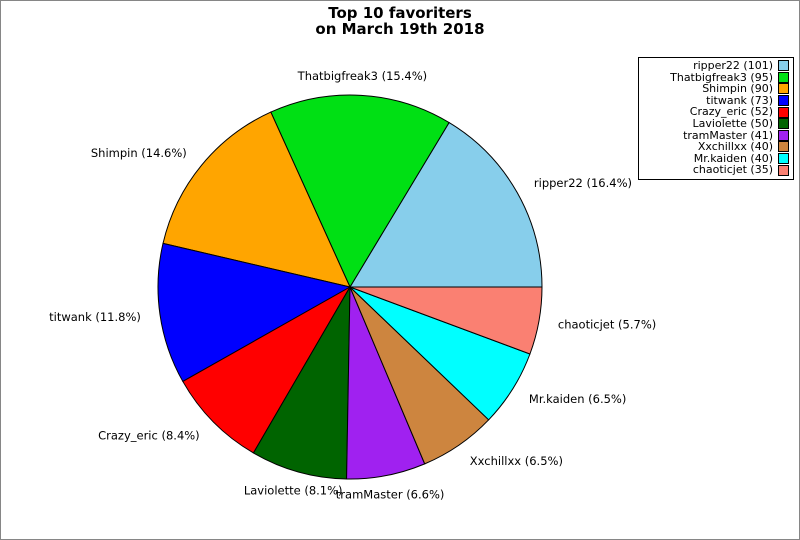 The height and width of the screenshot is (540, 800). I want to click on pie-slice-Thatbigfreak3, so click(360, 191).